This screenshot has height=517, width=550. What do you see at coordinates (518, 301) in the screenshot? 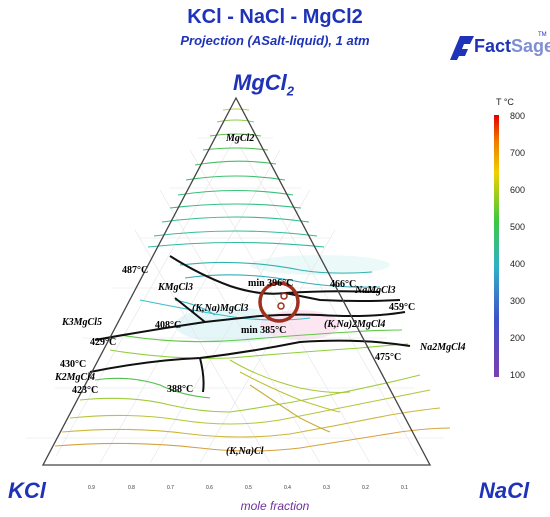
I see `colorbar-tick: 300` at bounding box center [518, 301].